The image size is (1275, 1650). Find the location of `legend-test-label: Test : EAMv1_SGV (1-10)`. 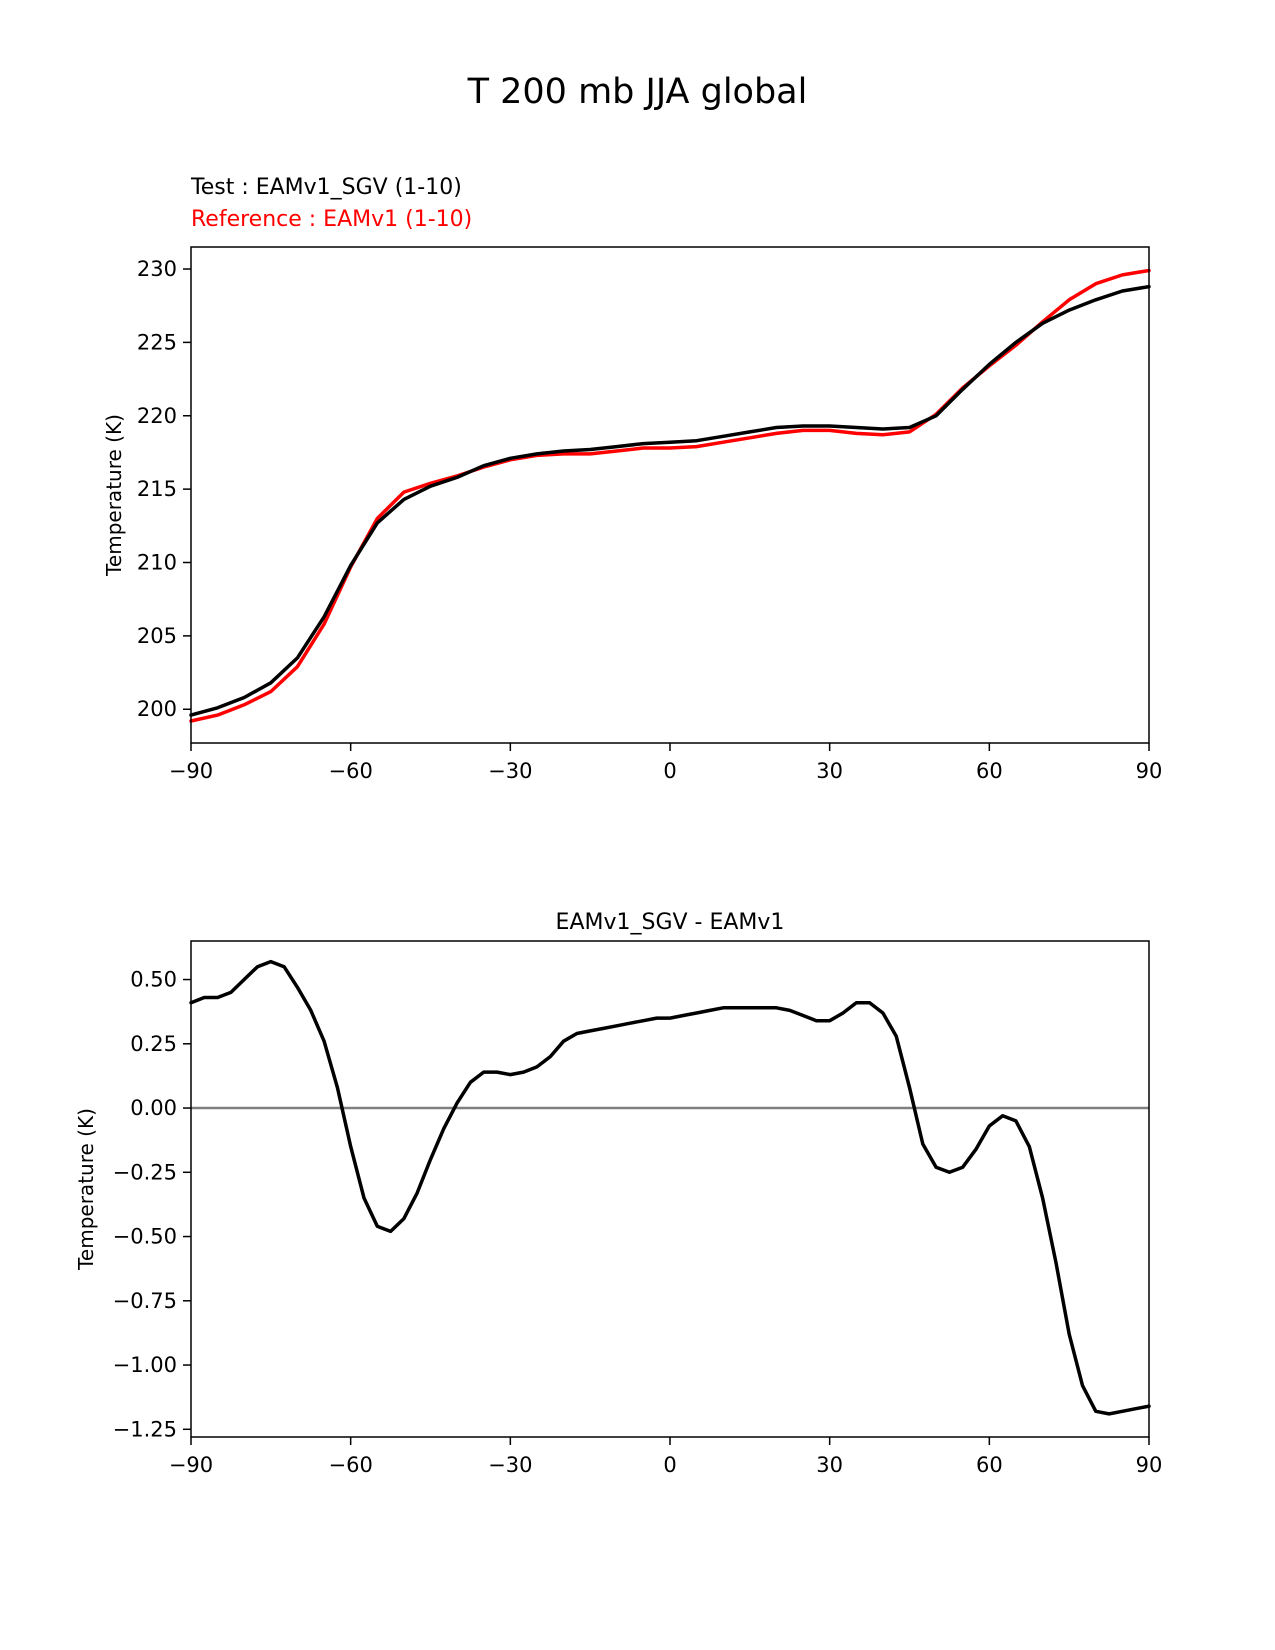

legend-test-label: Test : EAMv1_SGV (1-10) is located at coordinates (326, 187).